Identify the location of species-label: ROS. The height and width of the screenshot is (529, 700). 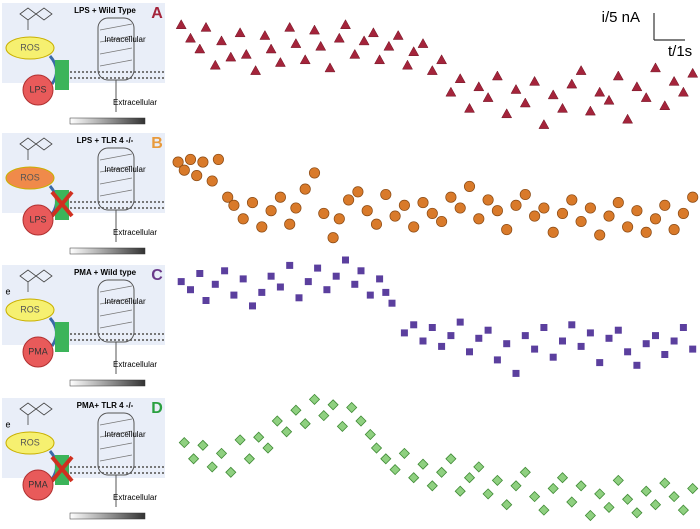
(30, 442).